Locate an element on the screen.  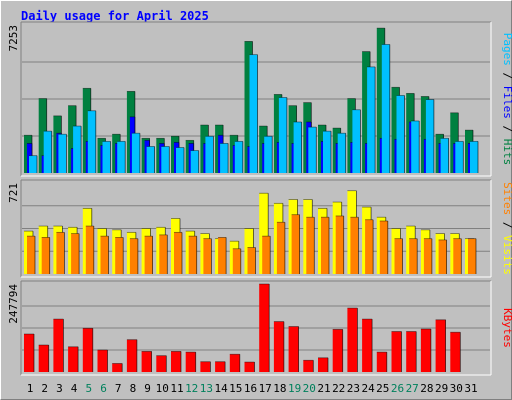
visits-bar is located at coordinates (264, 233).